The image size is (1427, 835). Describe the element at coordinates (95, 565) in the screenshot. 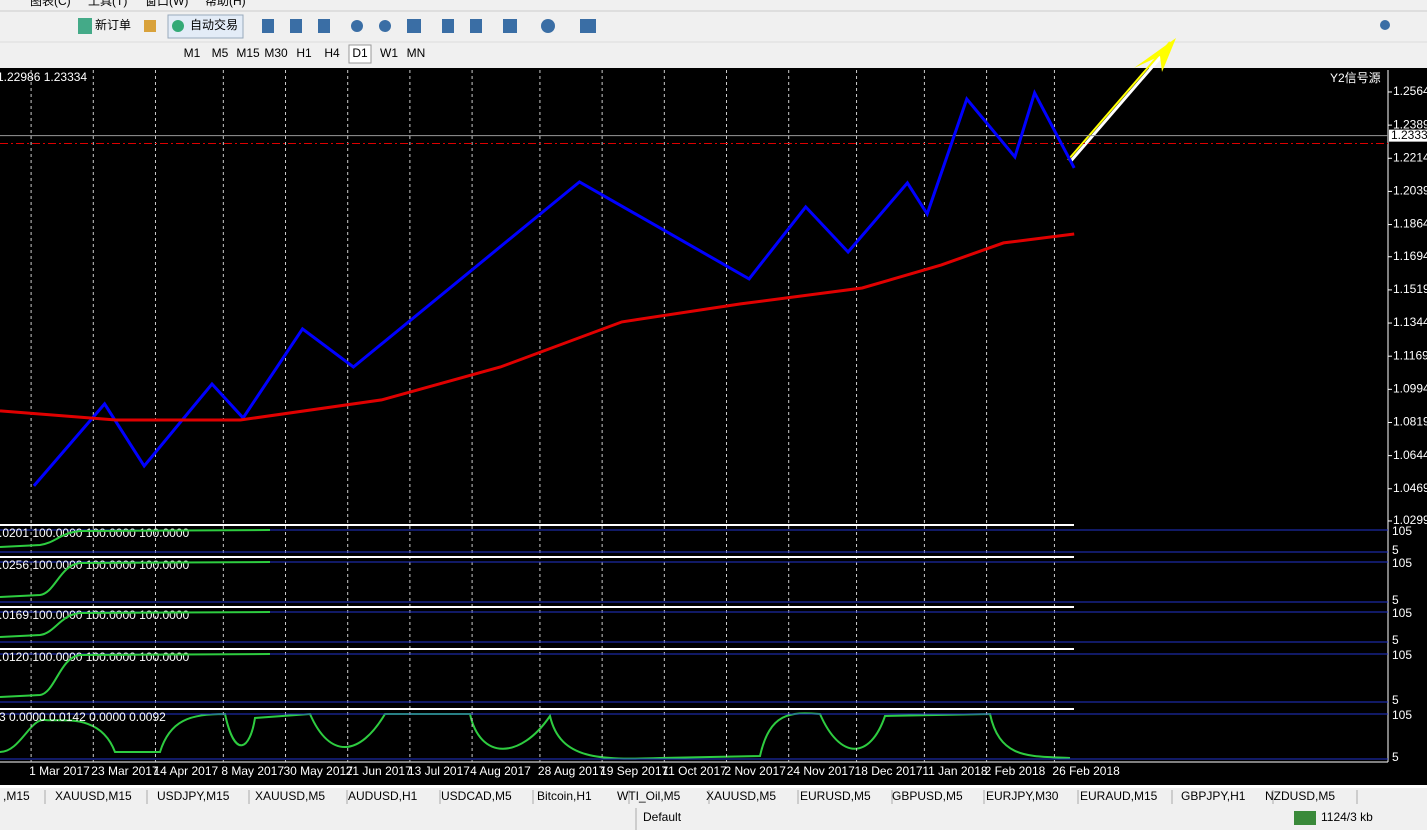

I see `indicator-label: .0256 100.0000 100.0000 100.0000` at that location.